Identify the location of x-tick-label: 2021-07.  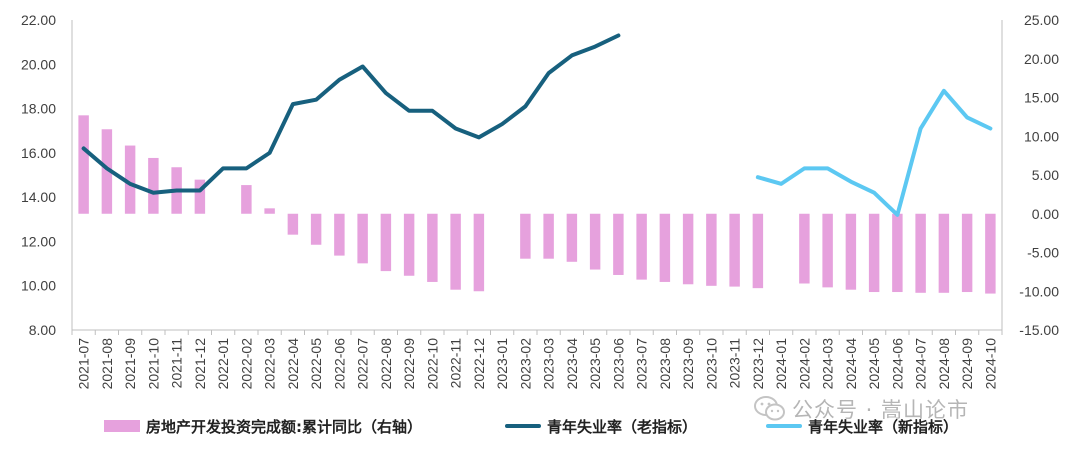
(84, 364).